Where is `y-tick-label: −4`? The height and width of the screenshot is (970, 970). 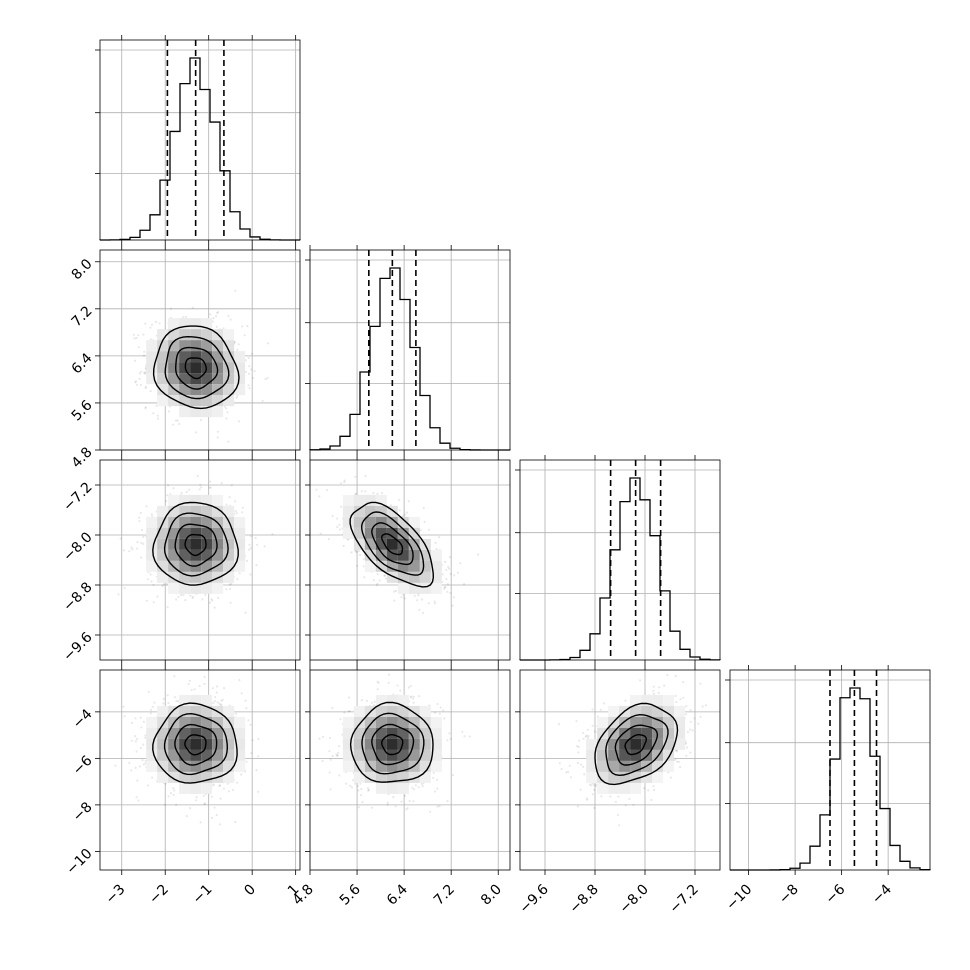 y-tick-label: −4 is located at coordinates (83, 719).